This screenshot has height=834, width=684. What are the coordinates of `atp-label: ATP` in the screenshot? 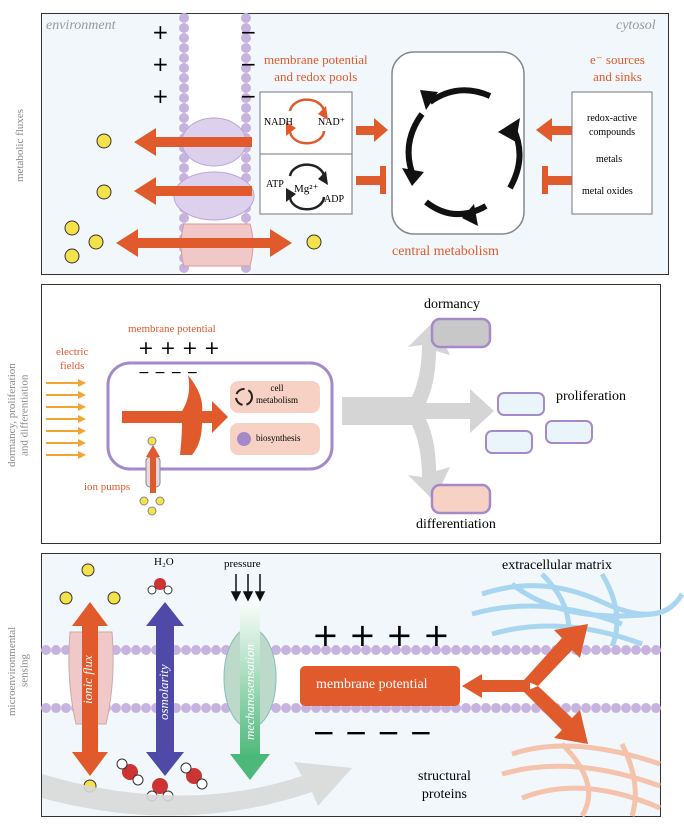 It's located at (275, 184).